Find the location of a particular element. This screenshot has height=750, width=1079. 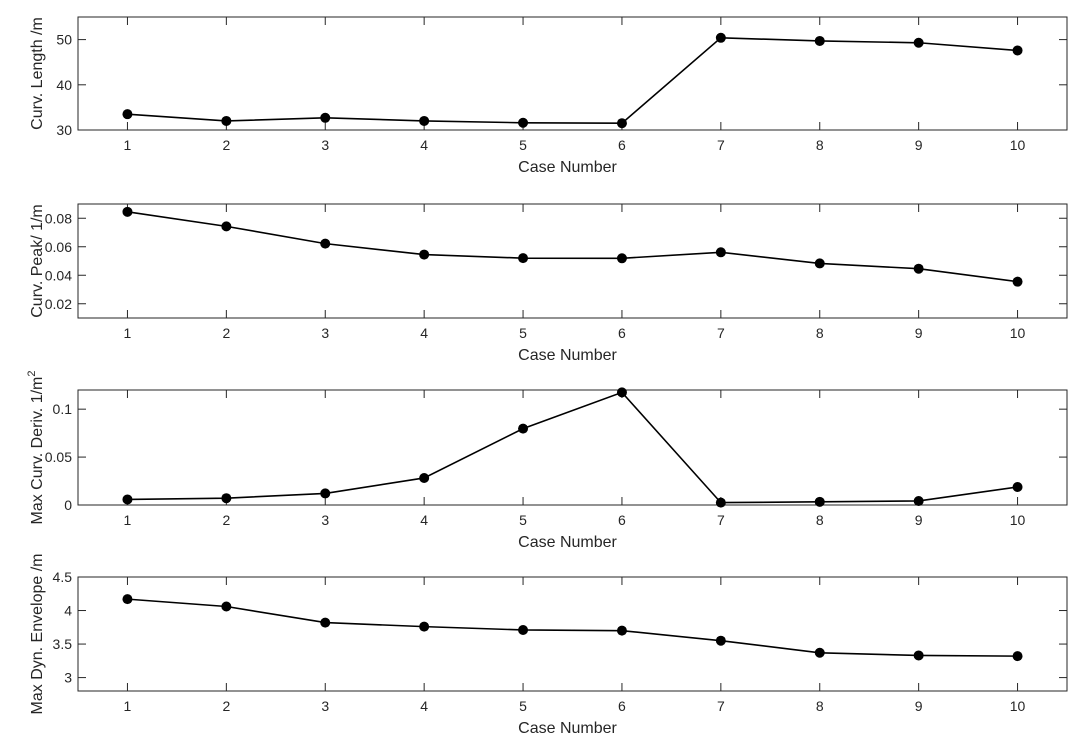

y-tick-label: 3 is located at coordinates (68, 678).